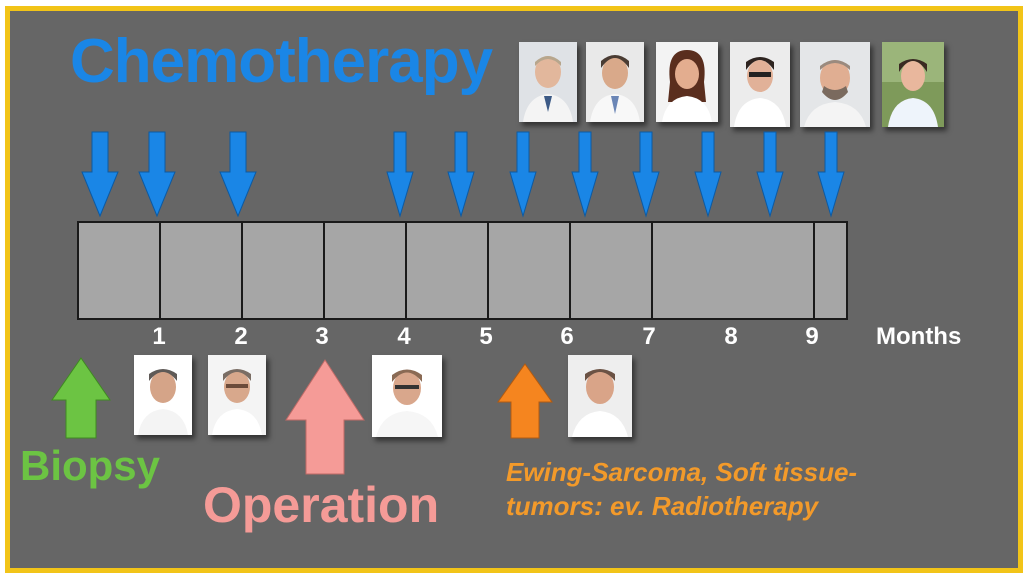 The width and height of the screenshot is (1024, 573). What do you see at coordinates (325, 417) in the screenshot?
I see `operation-arrow` at bounding box center [325, 417].